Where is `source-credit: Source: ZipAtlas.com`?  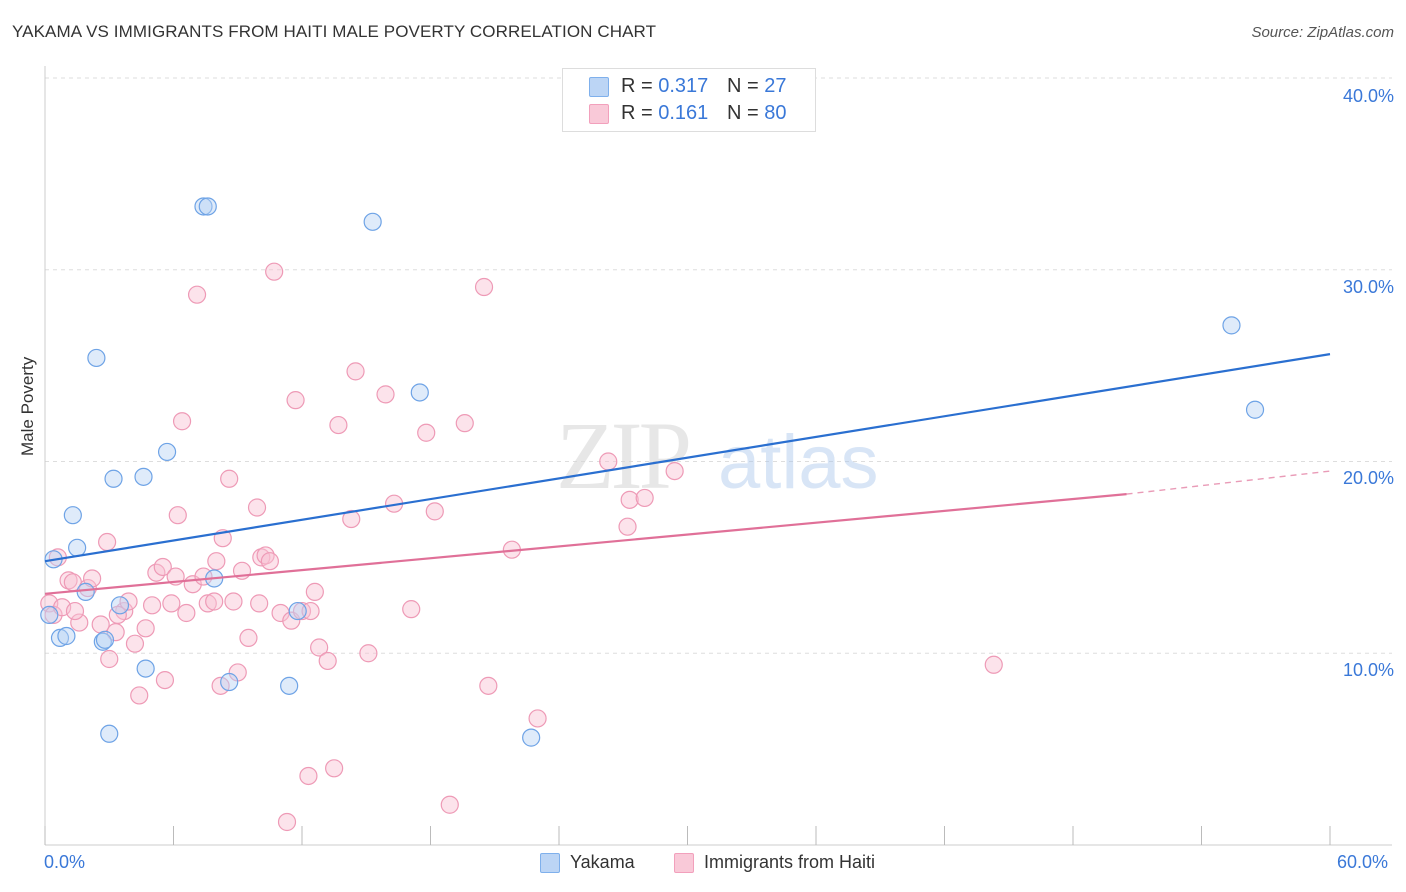 source-credit: Source: ZipAtlas.com is located at coordinates (1322, 32).